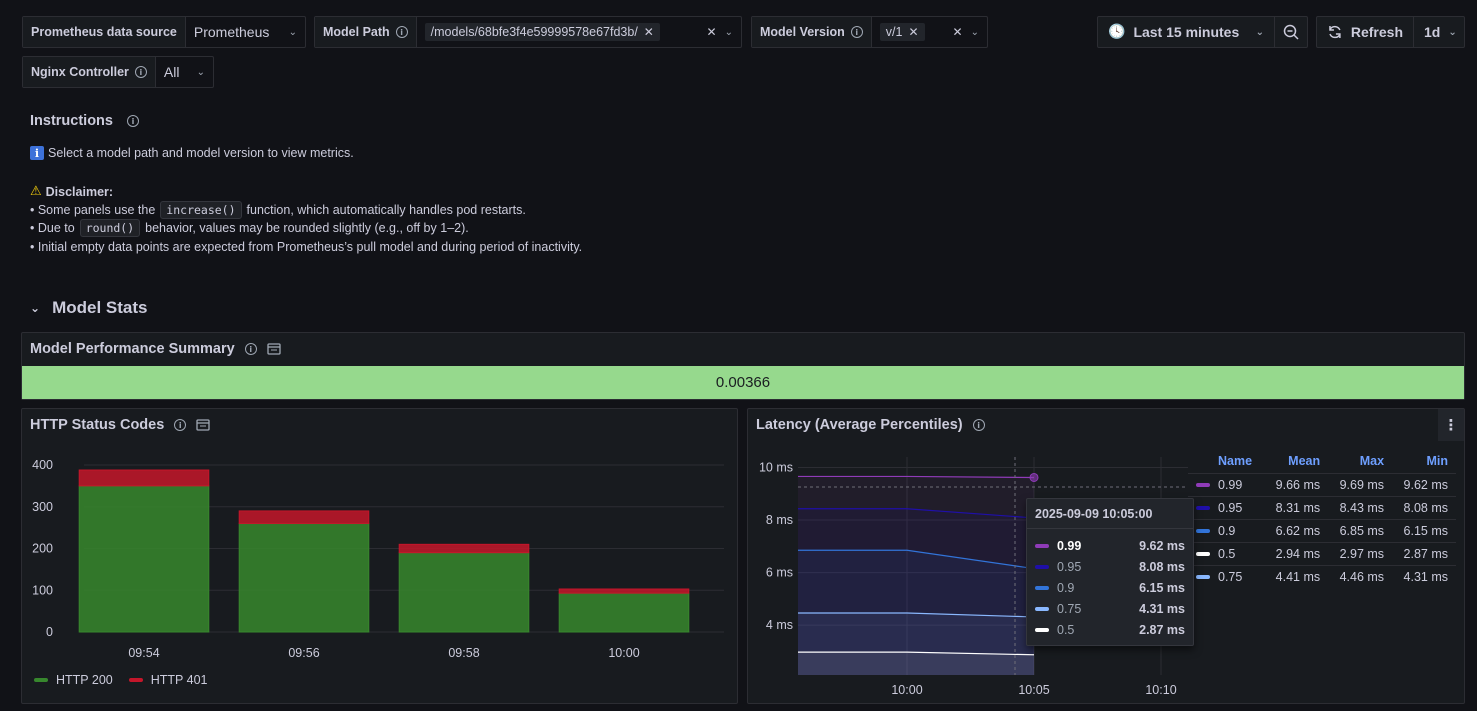  Describe the element at coordinates (1360, 553) in the screenshot. I see `legend-max-value: 2.97 ms` at that location.